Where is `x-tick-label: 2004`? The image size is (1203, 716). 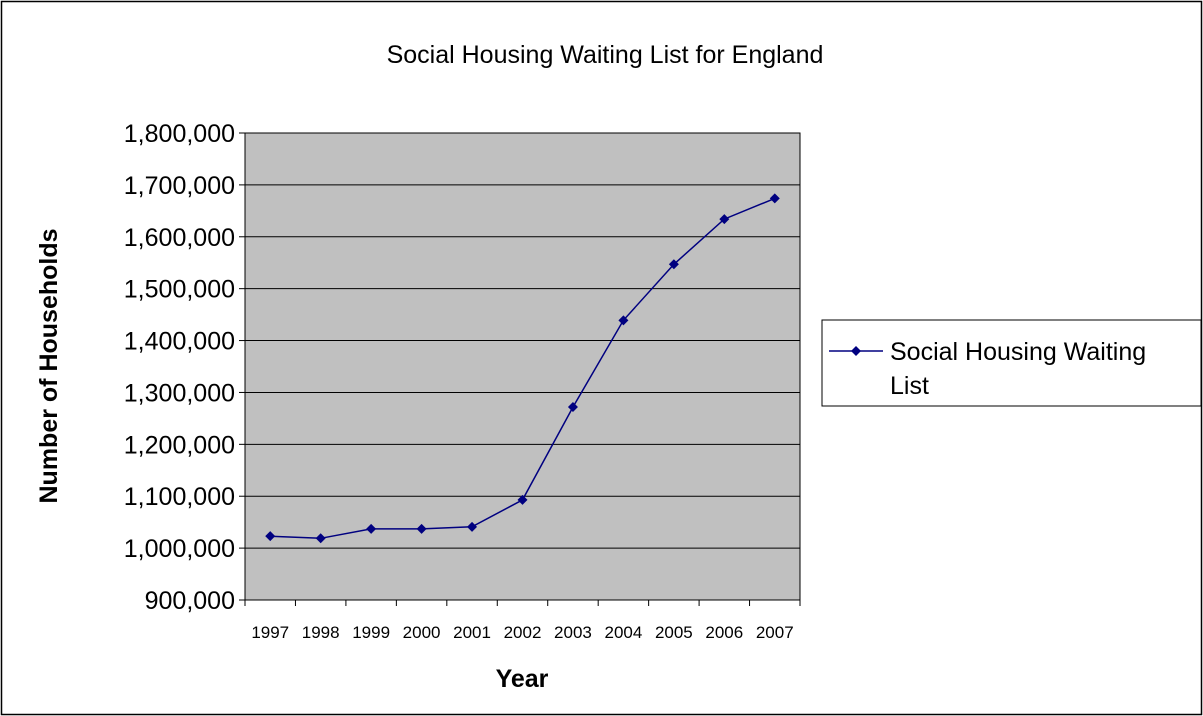
x-tick-label: 2004 is located at coordinates (623, 632).